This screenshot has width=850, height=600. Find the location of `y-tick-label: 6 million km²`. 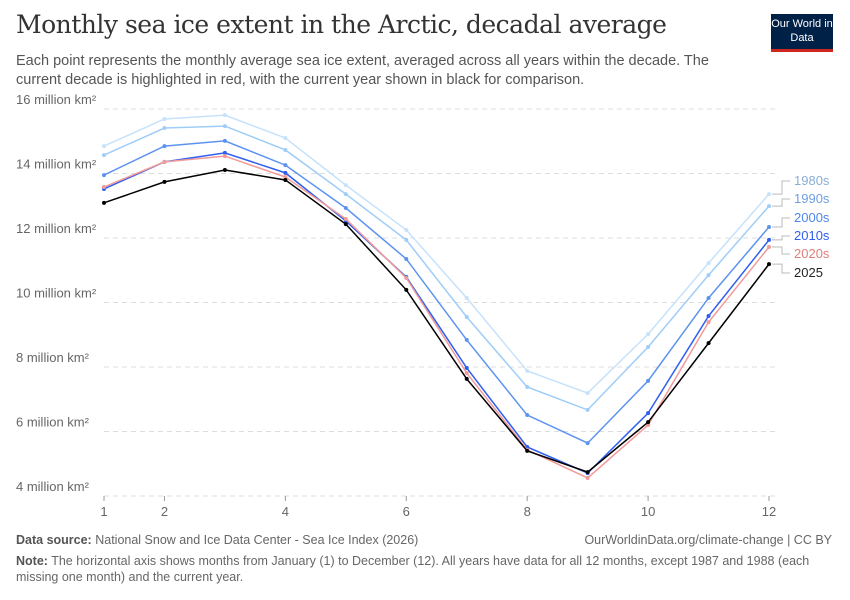

y-tick-label: 6 million km² is located at coordinates (53, 422).